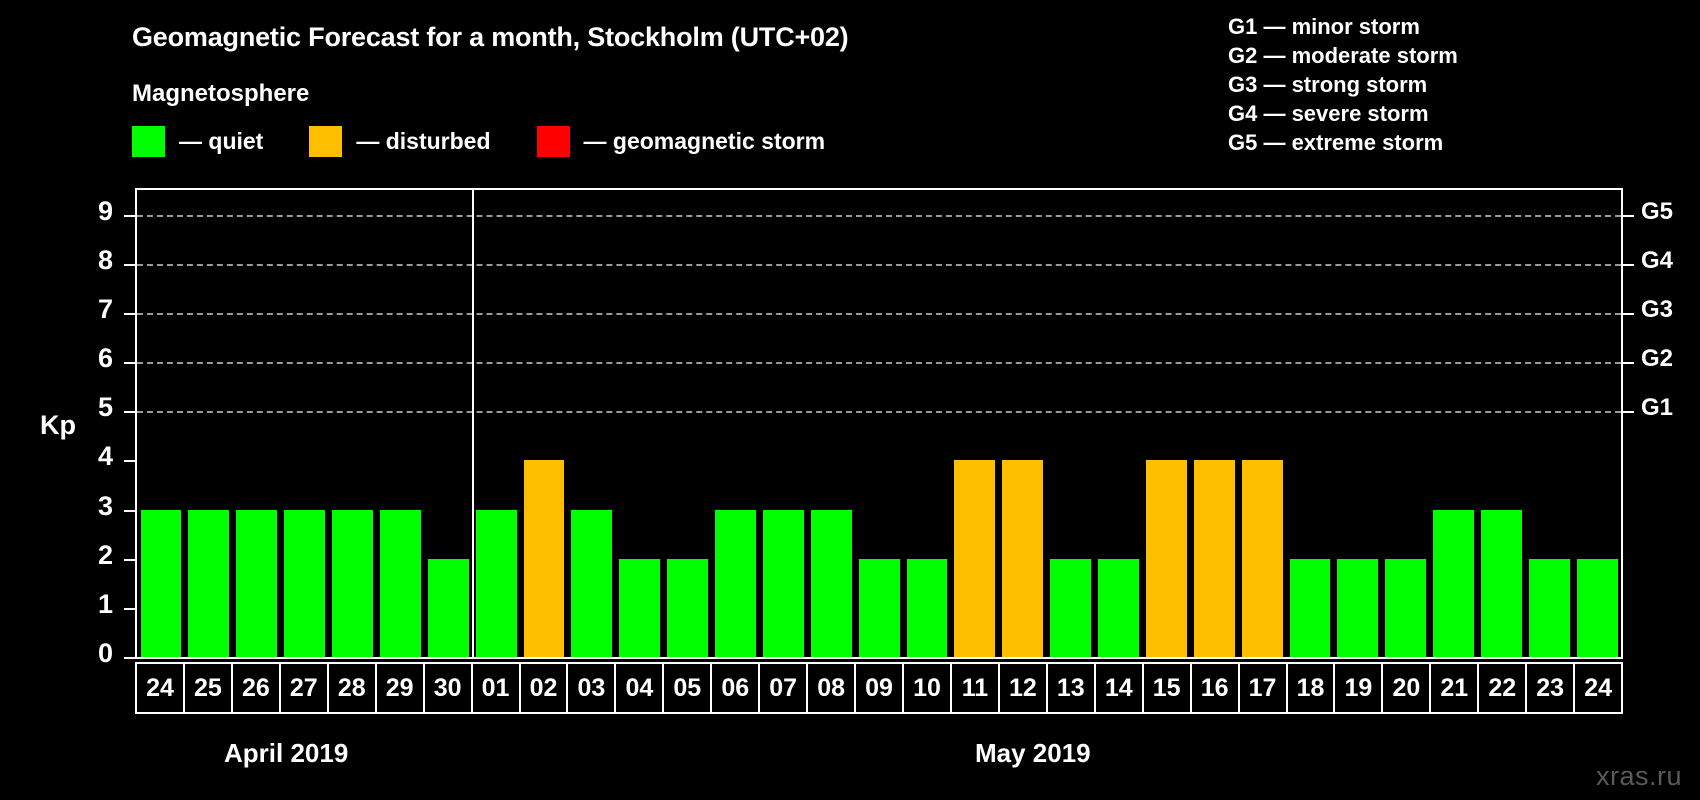  What do you see at coordinates (105, 505) in the screenshot?
I see `kp-tick-label-3: 3` at bounding box center [105, 505].